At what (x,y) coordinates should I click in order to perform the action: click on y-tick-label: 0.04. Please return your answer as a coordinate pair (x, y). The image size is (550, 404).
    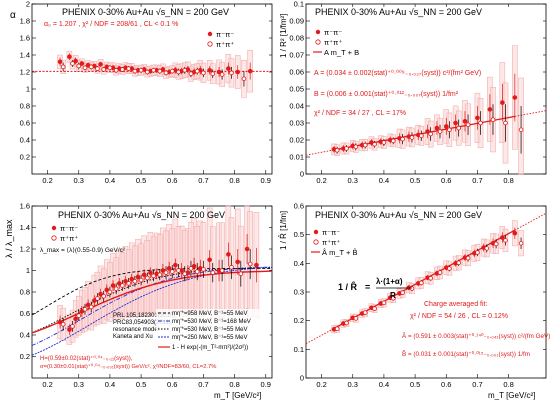
    Looking at the image, I should click on (296, 106).